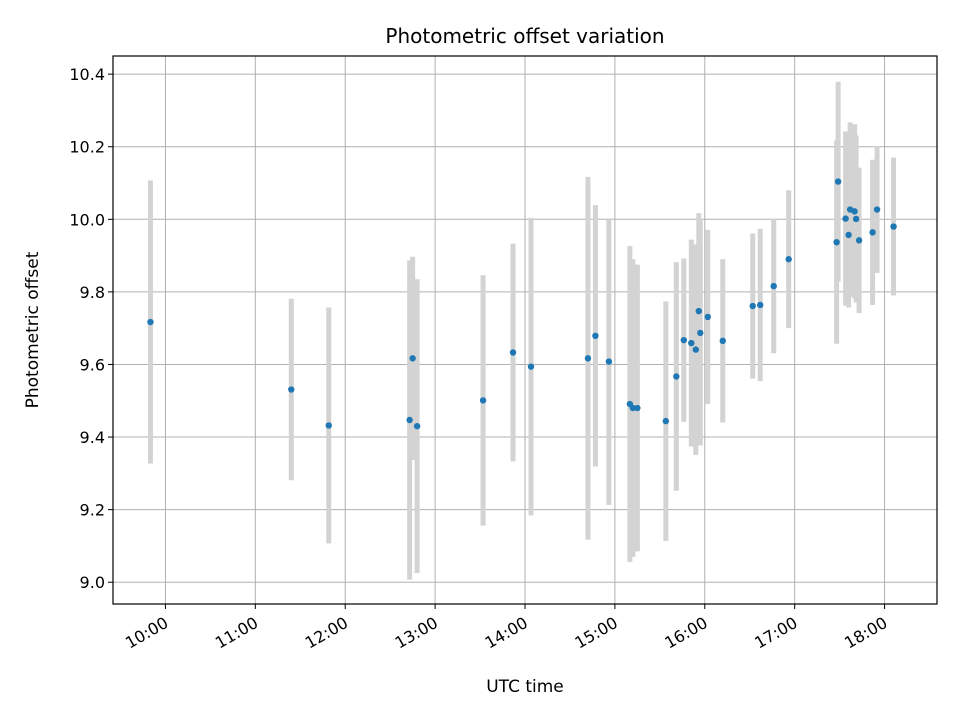 The height and width of the screenshot is (720, 960). What do you see at coordinates (92, 292) in the screenshot?
I see `y-tick-label: 9.8` at bounding box center [92, 292].